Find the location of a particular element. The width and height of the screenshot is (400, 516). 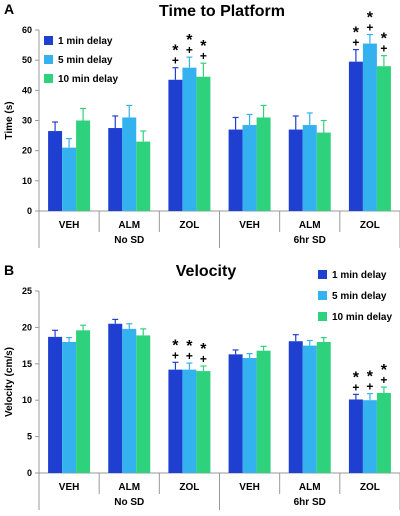

y-tick-label: 25 is located at coordinates (27, 291).